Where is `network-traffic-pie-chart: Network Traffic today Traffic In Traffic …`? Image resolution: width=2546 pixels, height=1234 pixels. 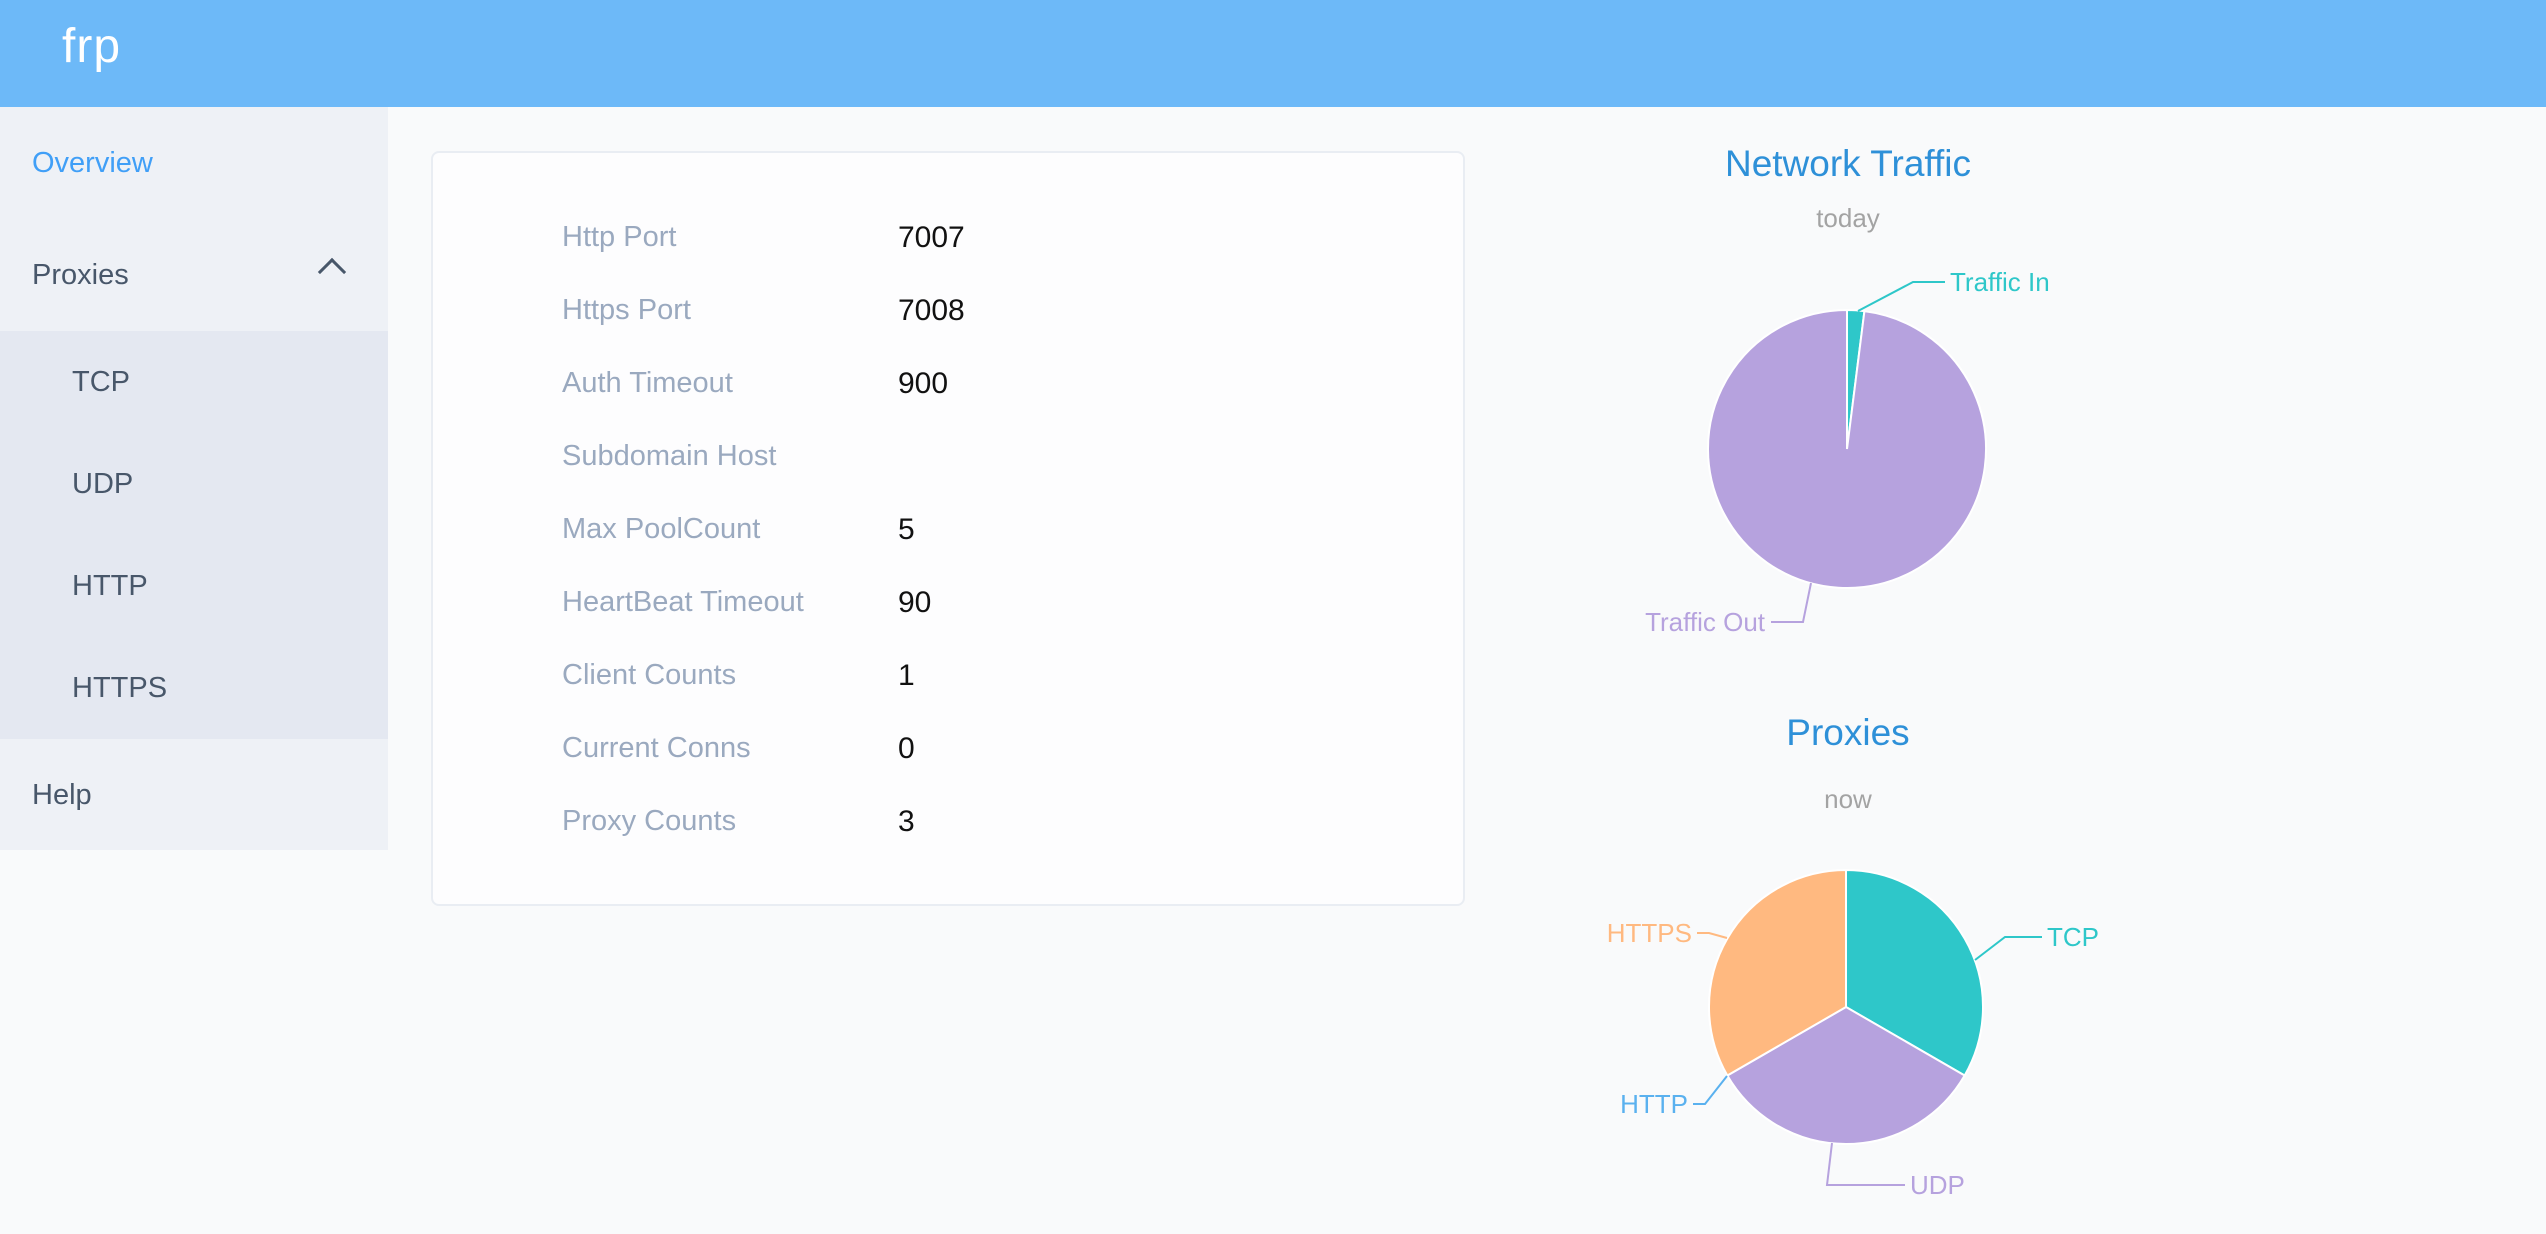 network-traffic-pie-chart: Network Traffic today Traffic In Traffic … is located at coordinates (1847, 390).